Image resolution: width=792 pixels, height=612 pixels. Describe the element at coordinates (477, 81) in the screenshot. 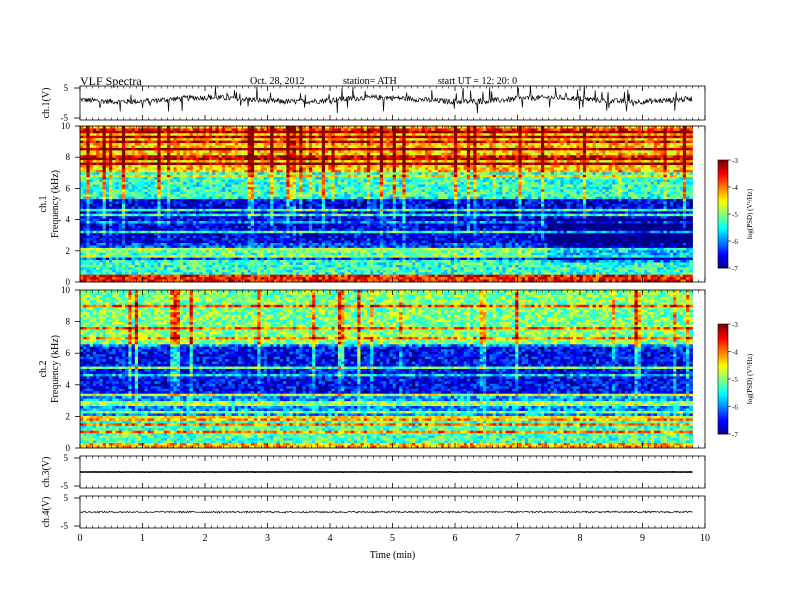

I see `start-time-label: start UT = 12: 20: 0` at that location.